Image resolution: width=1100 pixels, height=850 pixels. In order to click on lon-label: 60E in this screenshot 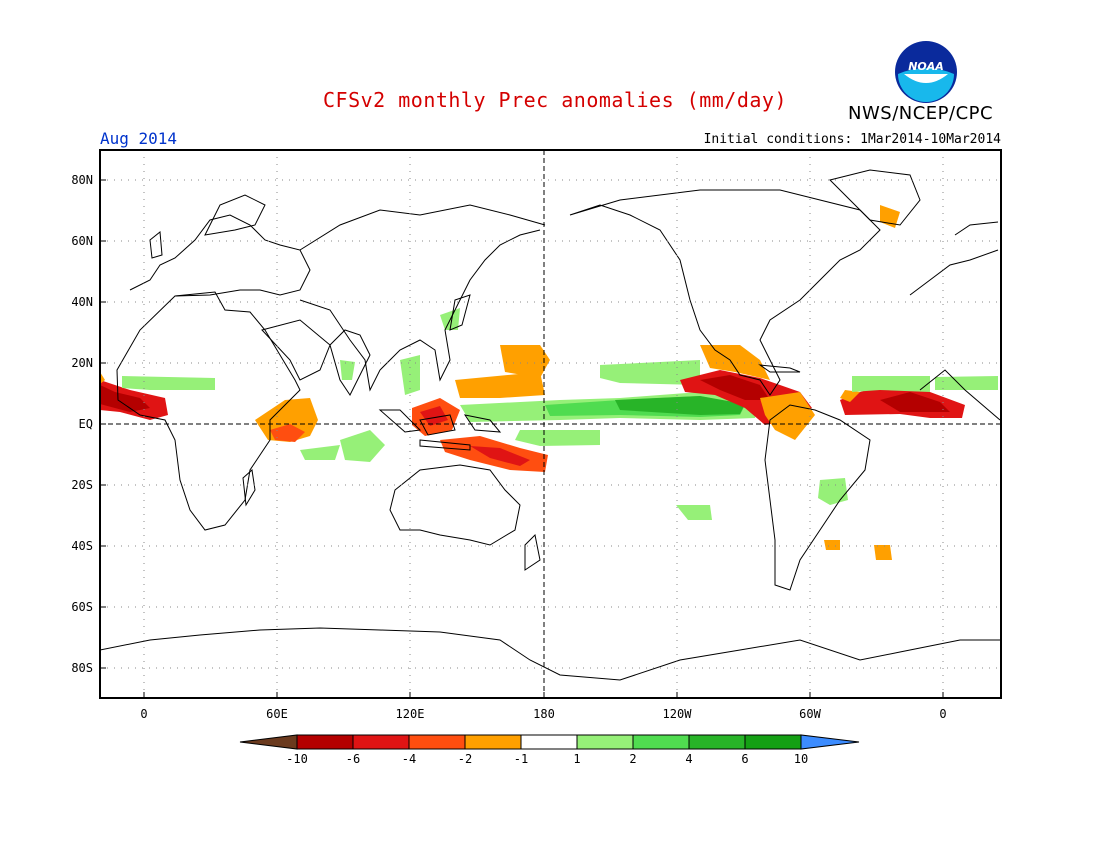, I will do `click(277, 714)`.